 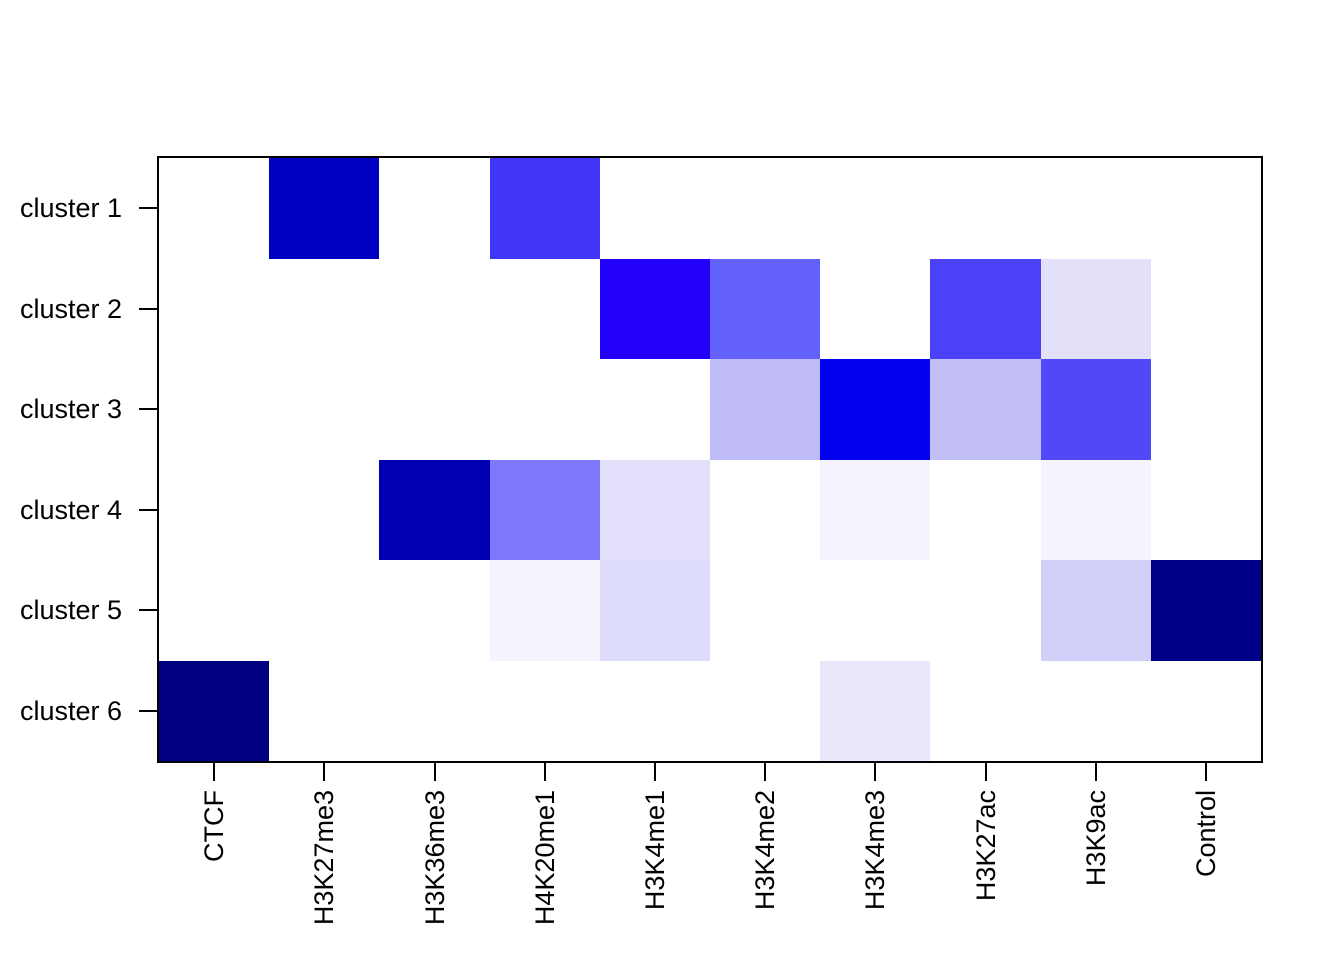 I want to click on x-axis-label: H3K27ac, so click(x=985, y=846).